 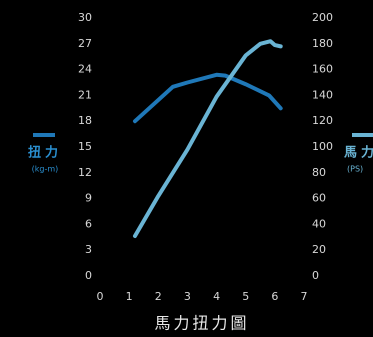 What do you see at coordinates (358, 153) in the screenshot?
I see `y2-axis-label: 馬力` at bounding box center [358, 153].